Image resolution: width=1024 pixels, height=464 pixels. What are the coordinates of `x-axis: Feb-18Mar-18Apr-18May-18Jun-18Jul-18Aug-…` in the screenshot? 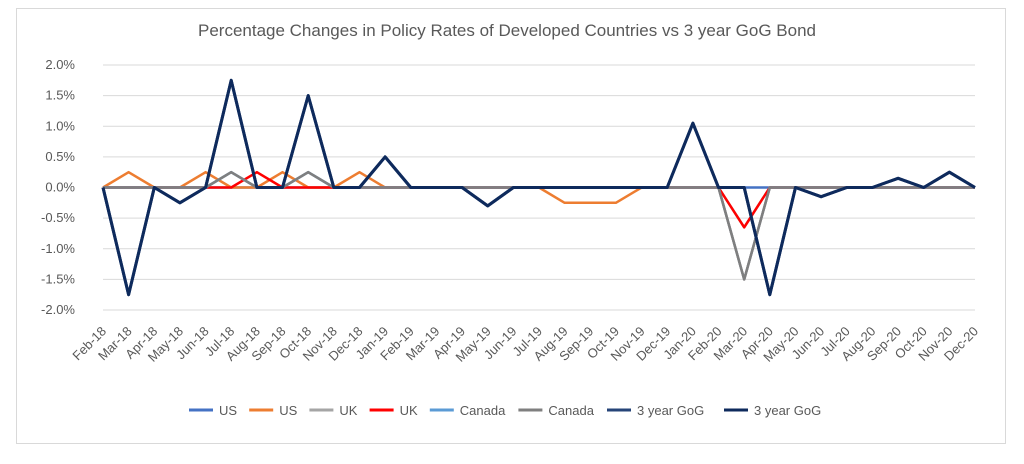 It's located at (525, 344).